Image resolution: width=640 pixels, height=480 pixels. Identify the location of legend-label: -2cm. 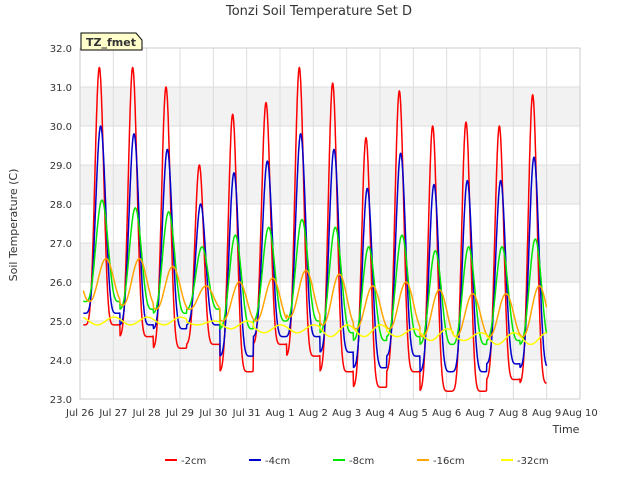
(193, 461).